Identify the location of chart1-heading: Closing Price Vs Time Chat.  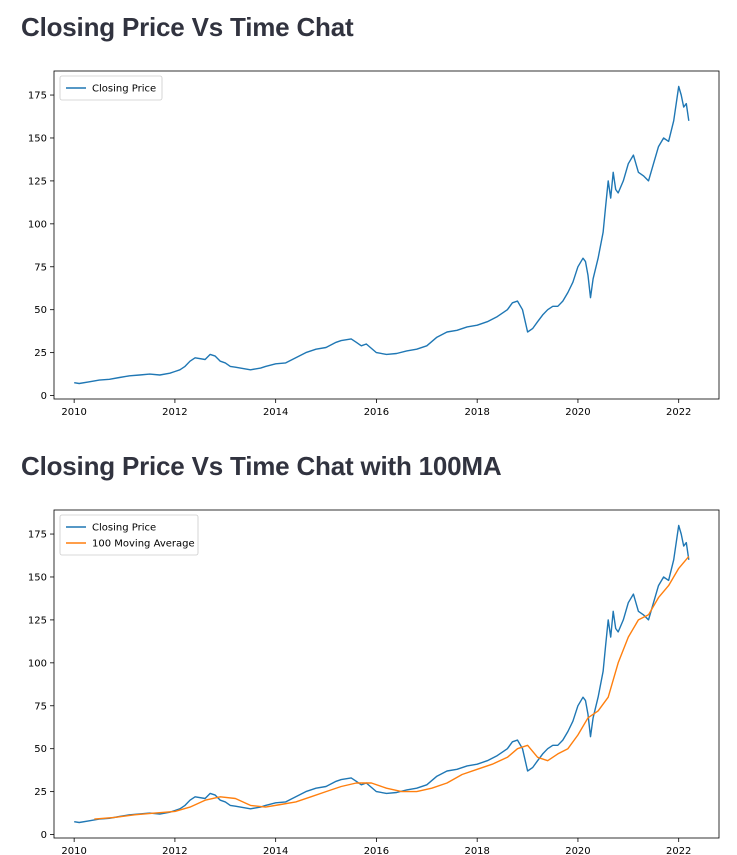
(187, 27).